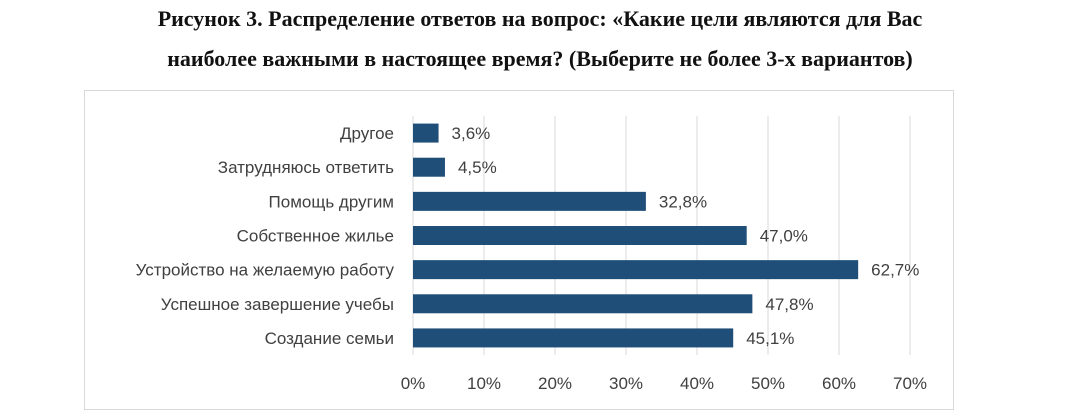 Image resolution: width=1080 pixels, height=419 pixels. I want to click on x-tick-label: 20%, so click(555, 383).